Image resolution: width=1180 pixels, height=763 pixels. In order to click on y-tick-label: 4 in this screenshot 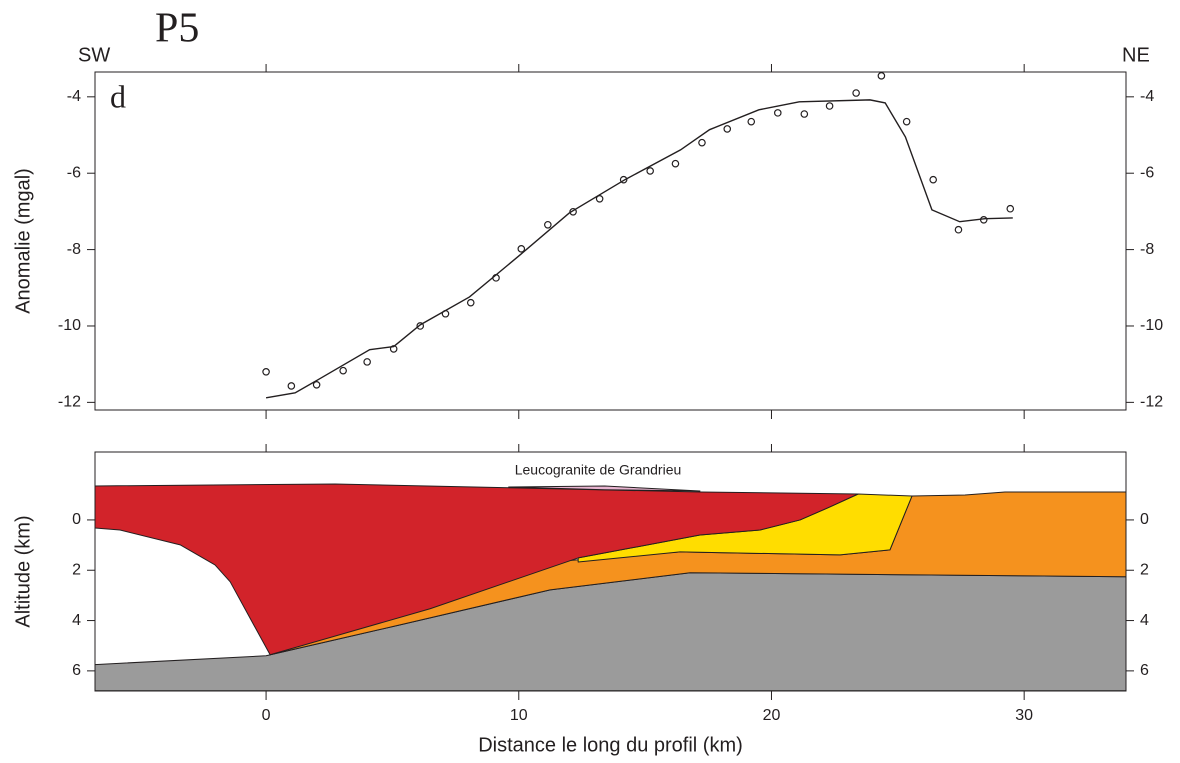, I will do `click(76, 620)`.